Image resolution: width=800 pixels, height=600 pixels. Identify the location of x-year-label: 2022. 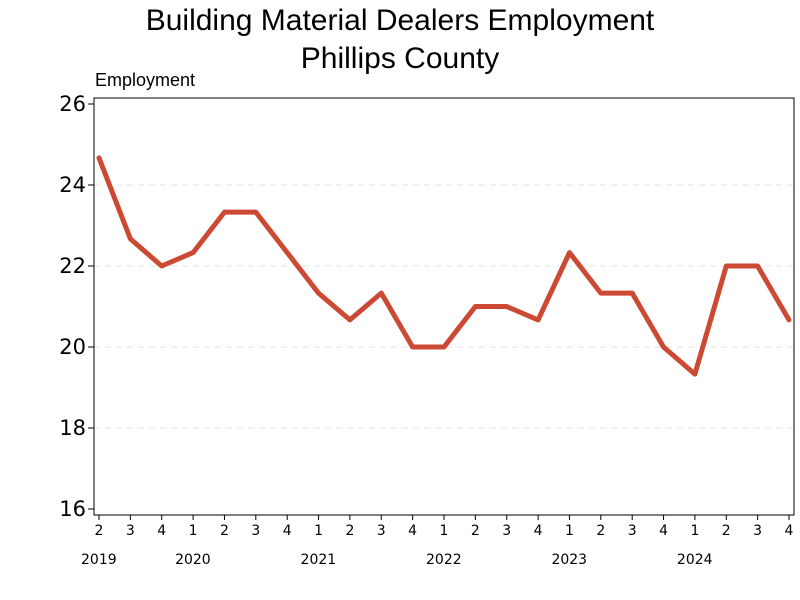
(444, 560).